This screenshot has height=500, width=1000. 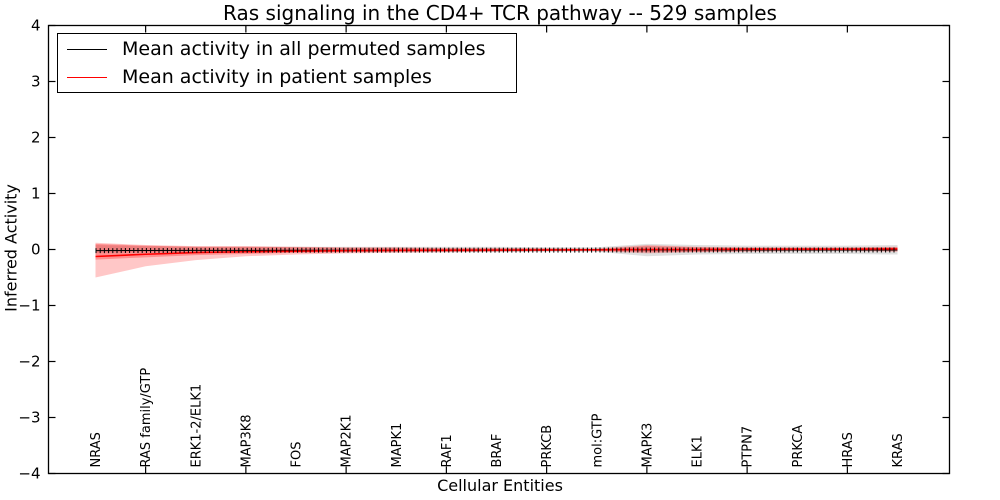 What do you see at coordinates (497, 451) in the screenshot?
I see `x-tick-label: BRAF` at bounding box center [497, 451].